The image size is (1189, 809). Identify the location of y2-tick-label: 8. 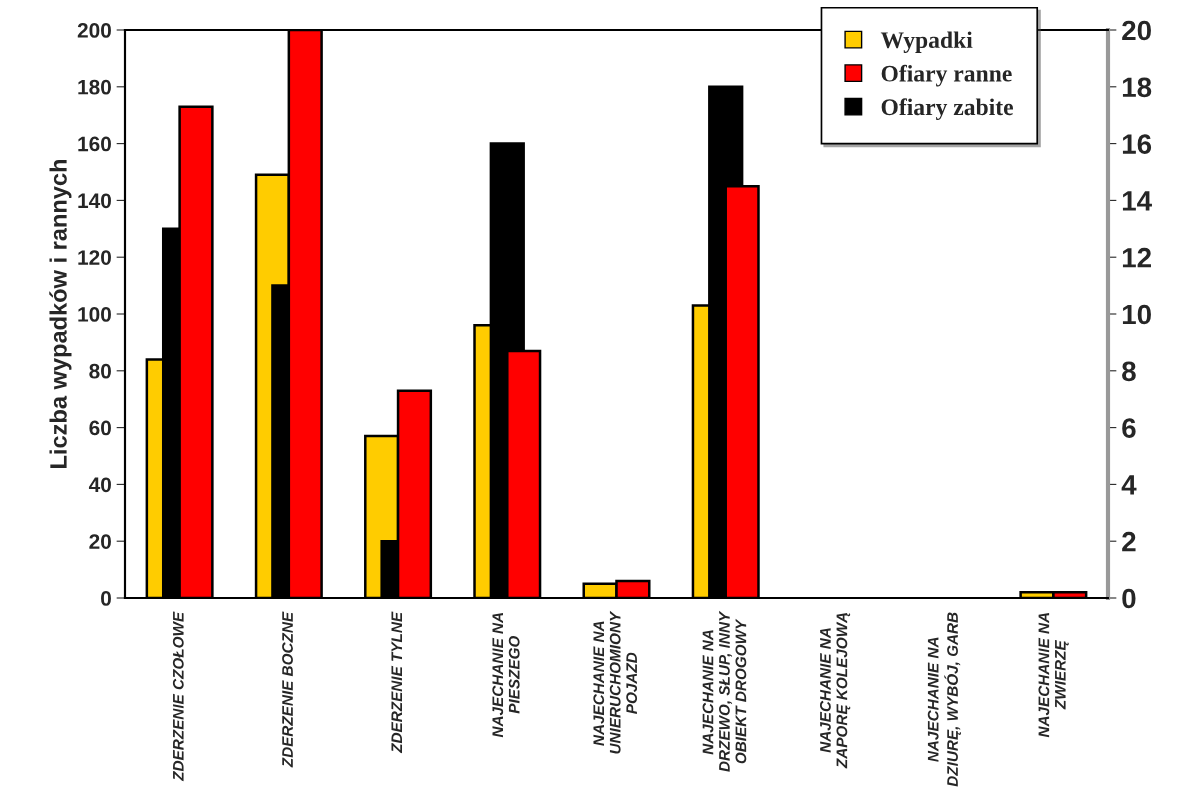
(1129, 371).